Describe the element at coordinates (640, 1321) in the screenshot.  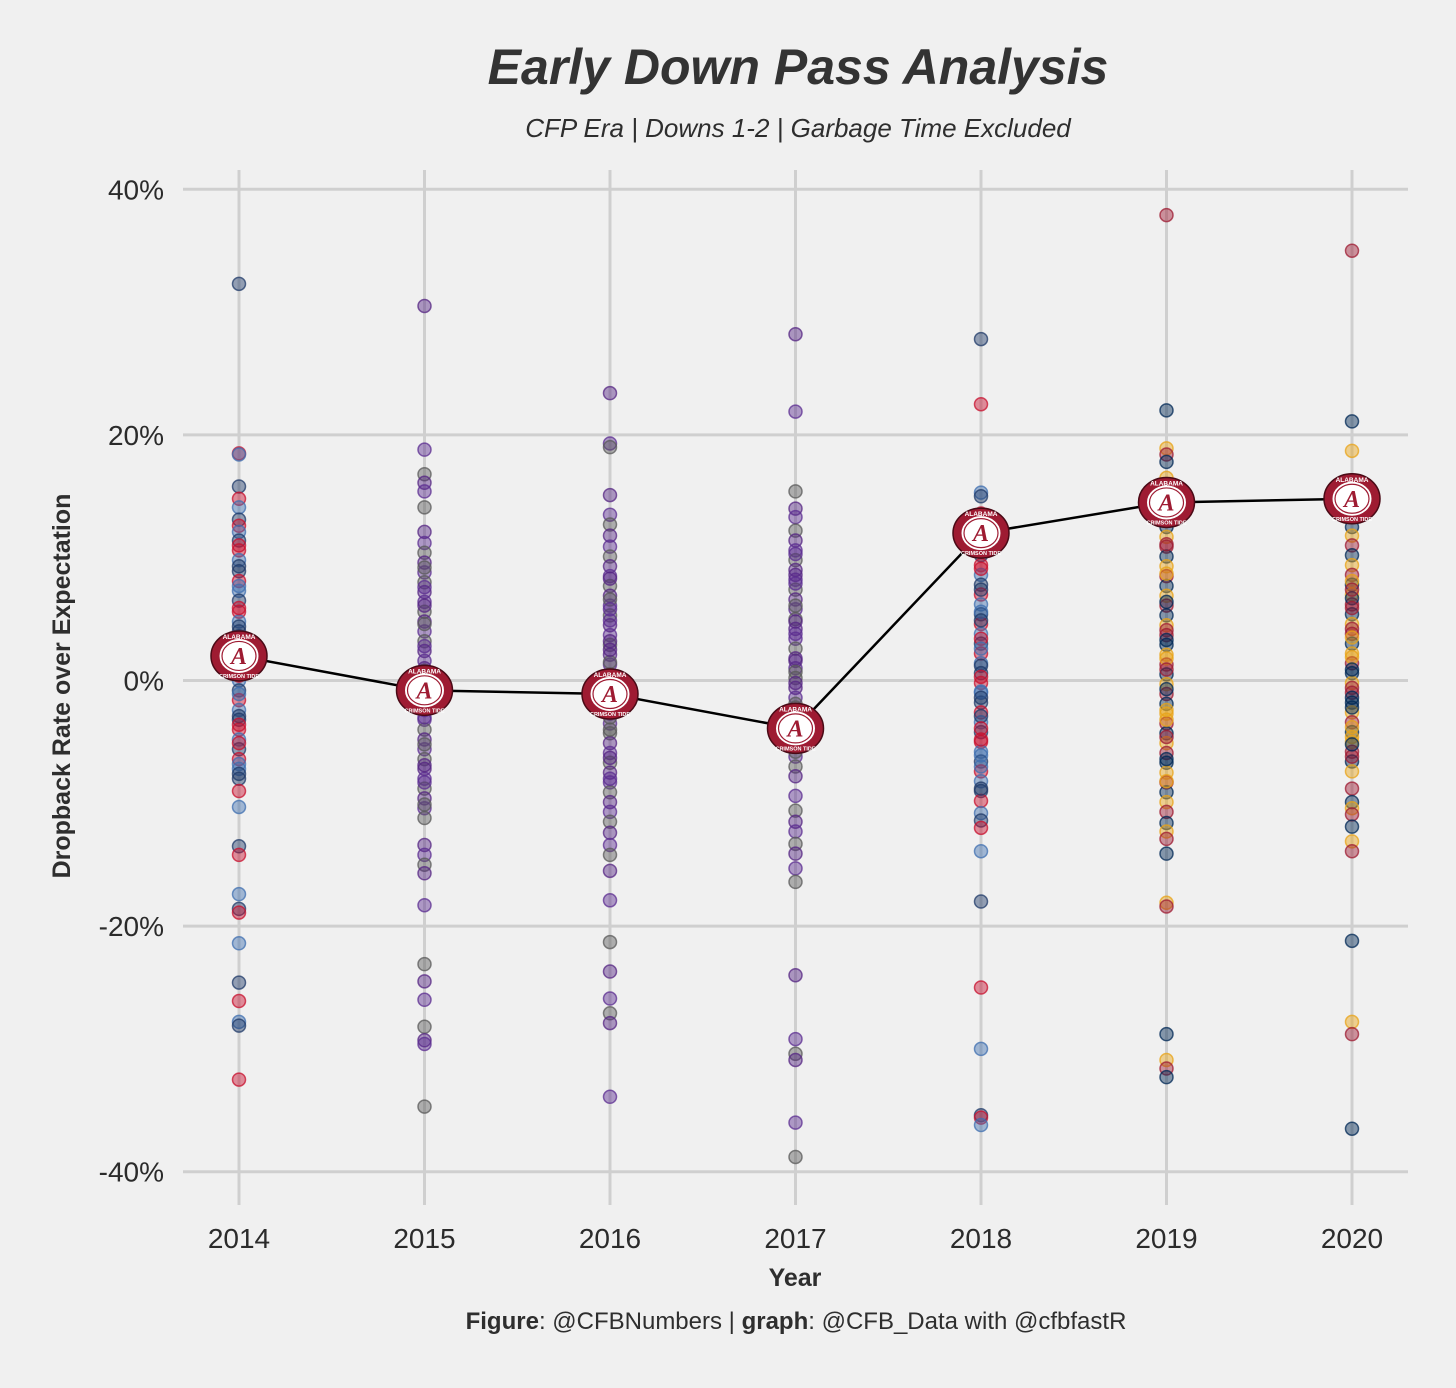
I see `footer-figure-value: : @CFBNumbers |` at that location.